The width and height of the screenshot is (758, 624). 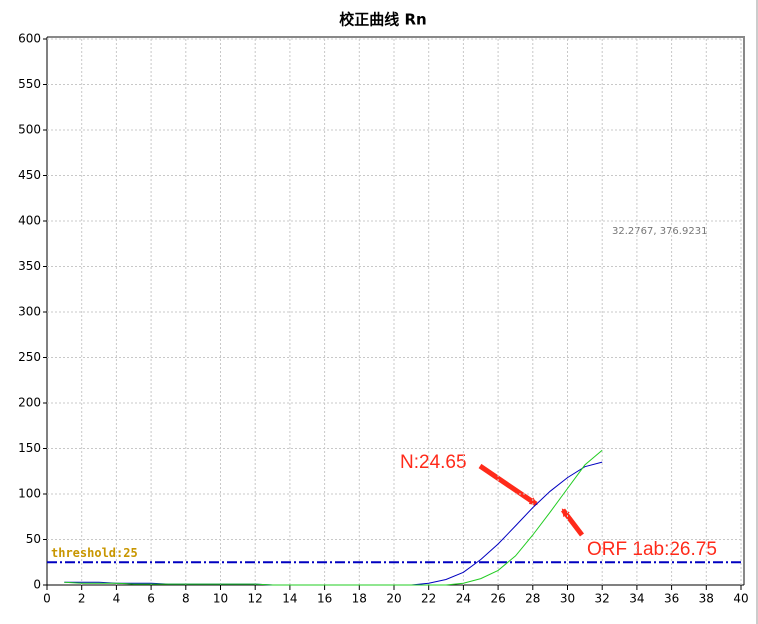 What do you see at coordinates (29, 357) in the screenshot?
I see `y-tick-label: 250` at bounding box center [29, 357].